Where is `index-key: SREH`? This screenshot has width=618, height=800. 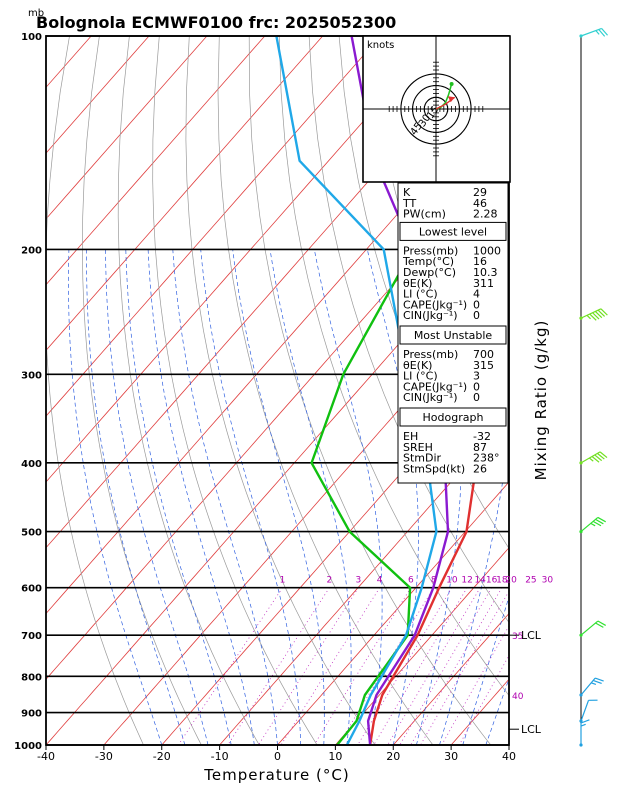
index-key: SREH is located at coordinates (418, 447).